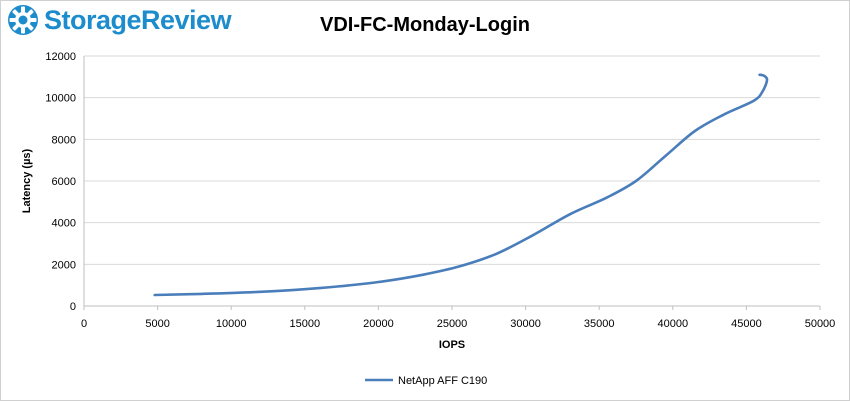 This screenshot has width=850, height=401. Describe the element at coordinates (820, 324) in the screenshot. I see `x-tick-label: 50000` at that location.